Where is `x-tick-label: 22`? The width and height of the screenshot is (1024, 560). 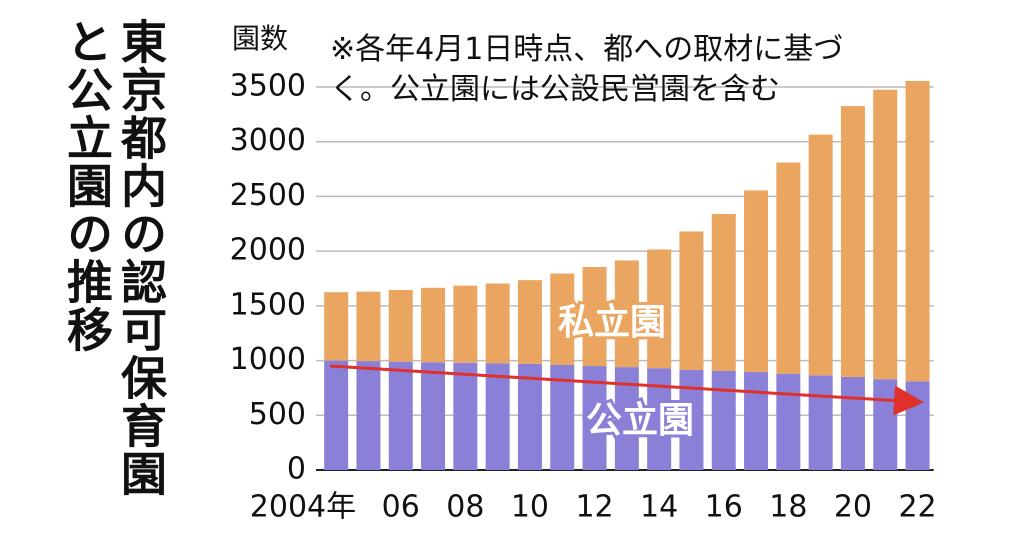
x-tick-label: 22 is located at coordinates (917, 507).